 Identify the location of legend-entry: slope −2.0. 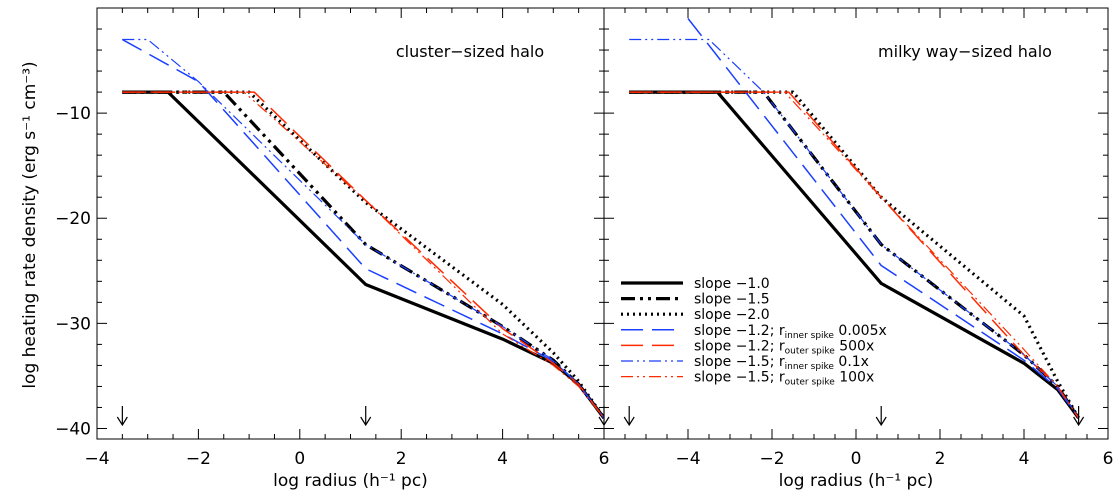
(695, 315).